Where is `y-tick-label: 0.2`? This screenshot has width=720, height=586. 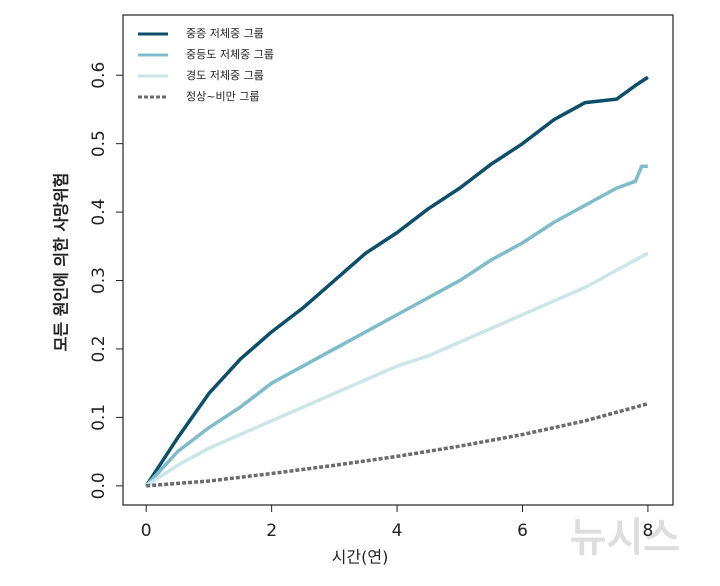
y-tick-label: 0.2 is located at coordinates (99, 348).